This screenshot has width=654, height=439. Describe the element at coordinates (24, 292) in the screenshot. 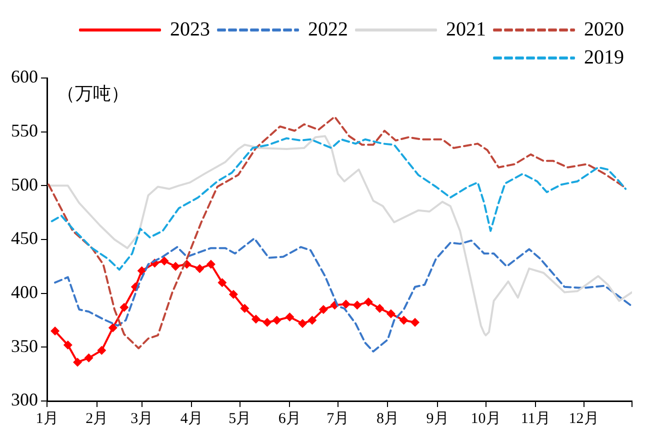

I see `y-tick-label: 400` at that location.